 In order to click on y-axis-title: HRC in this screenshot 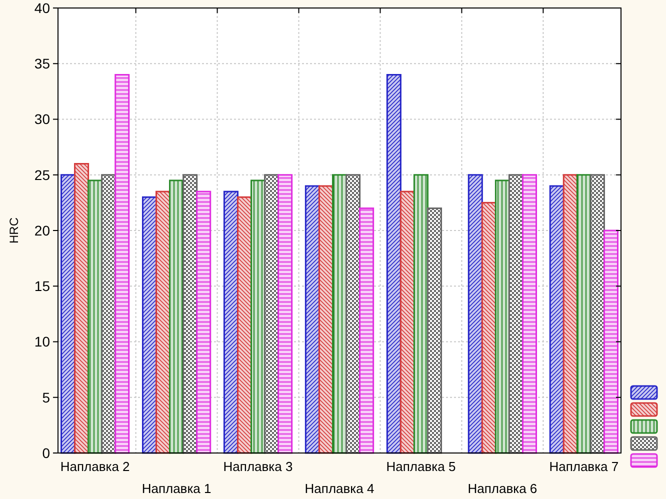, I will do `click(14, 230)`.